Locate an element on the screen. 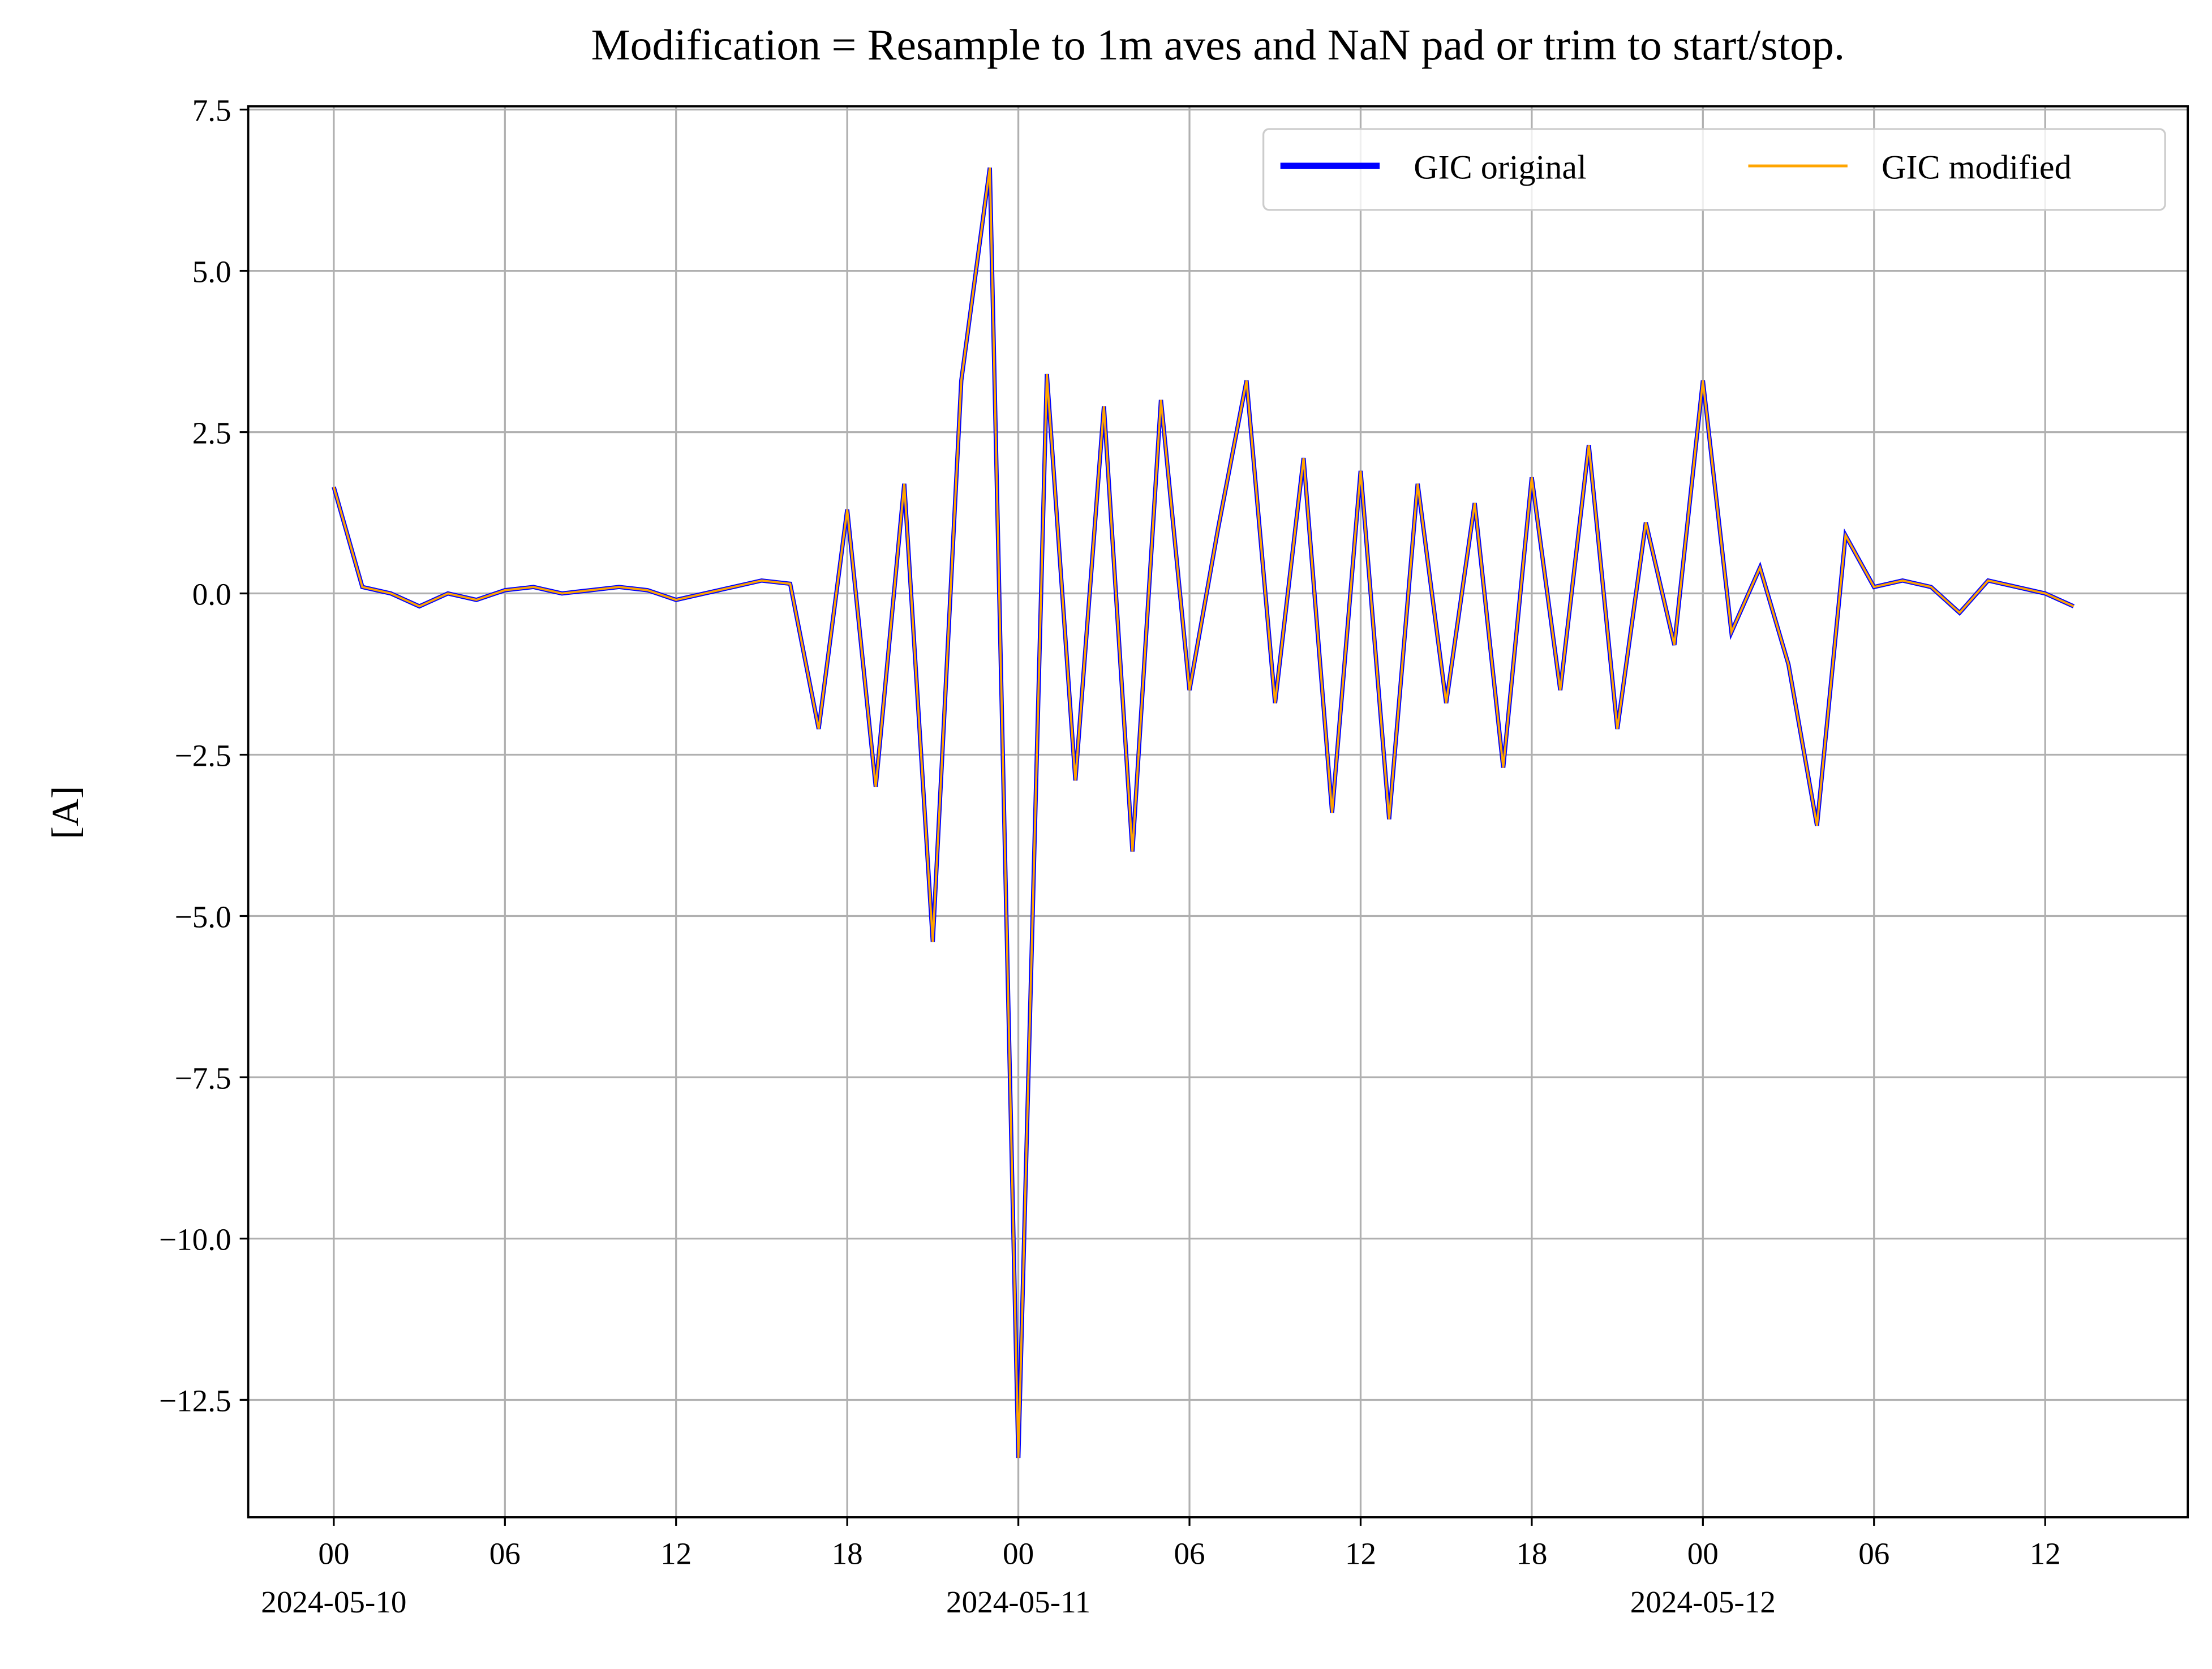  x-date-label: 2024-05-10 is located at coordinates (333, 1602).